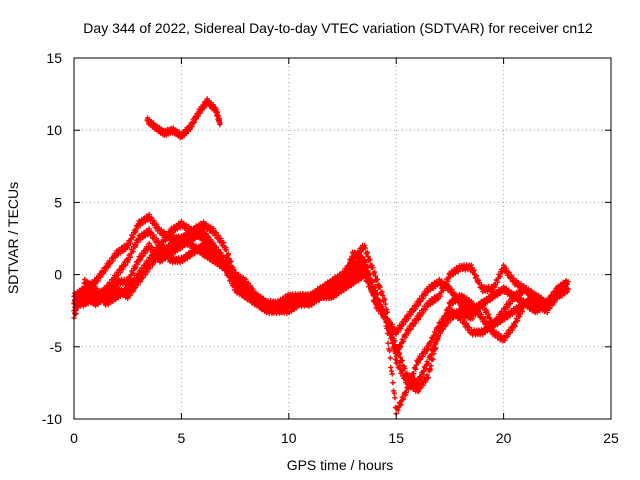  I want to click on y-axis-label: SDTVAR / TECUs, so click(13, 238).